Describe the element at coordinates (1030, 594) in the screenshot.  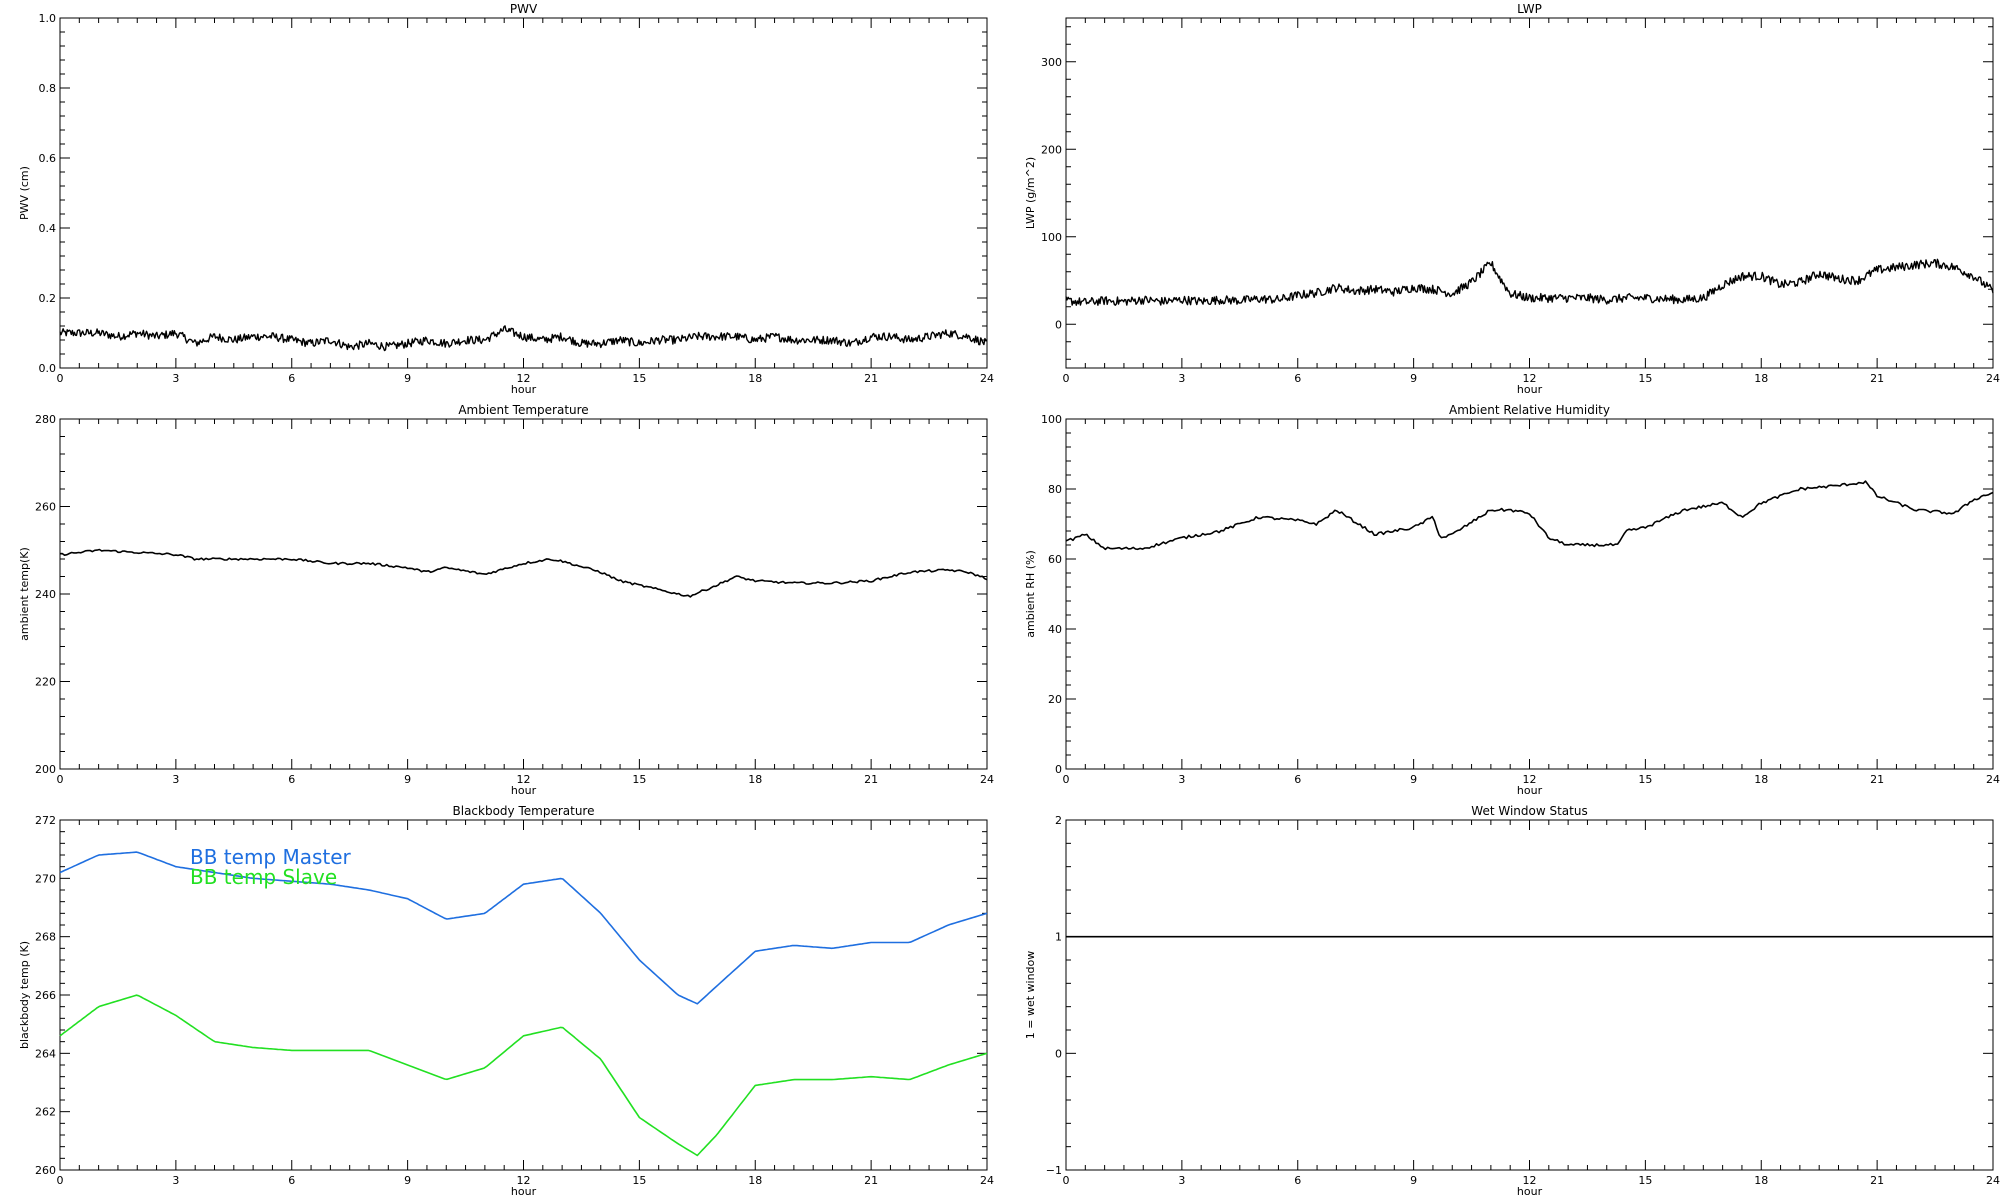
I see `y-axis-title: ambient RH (%)` at that location.